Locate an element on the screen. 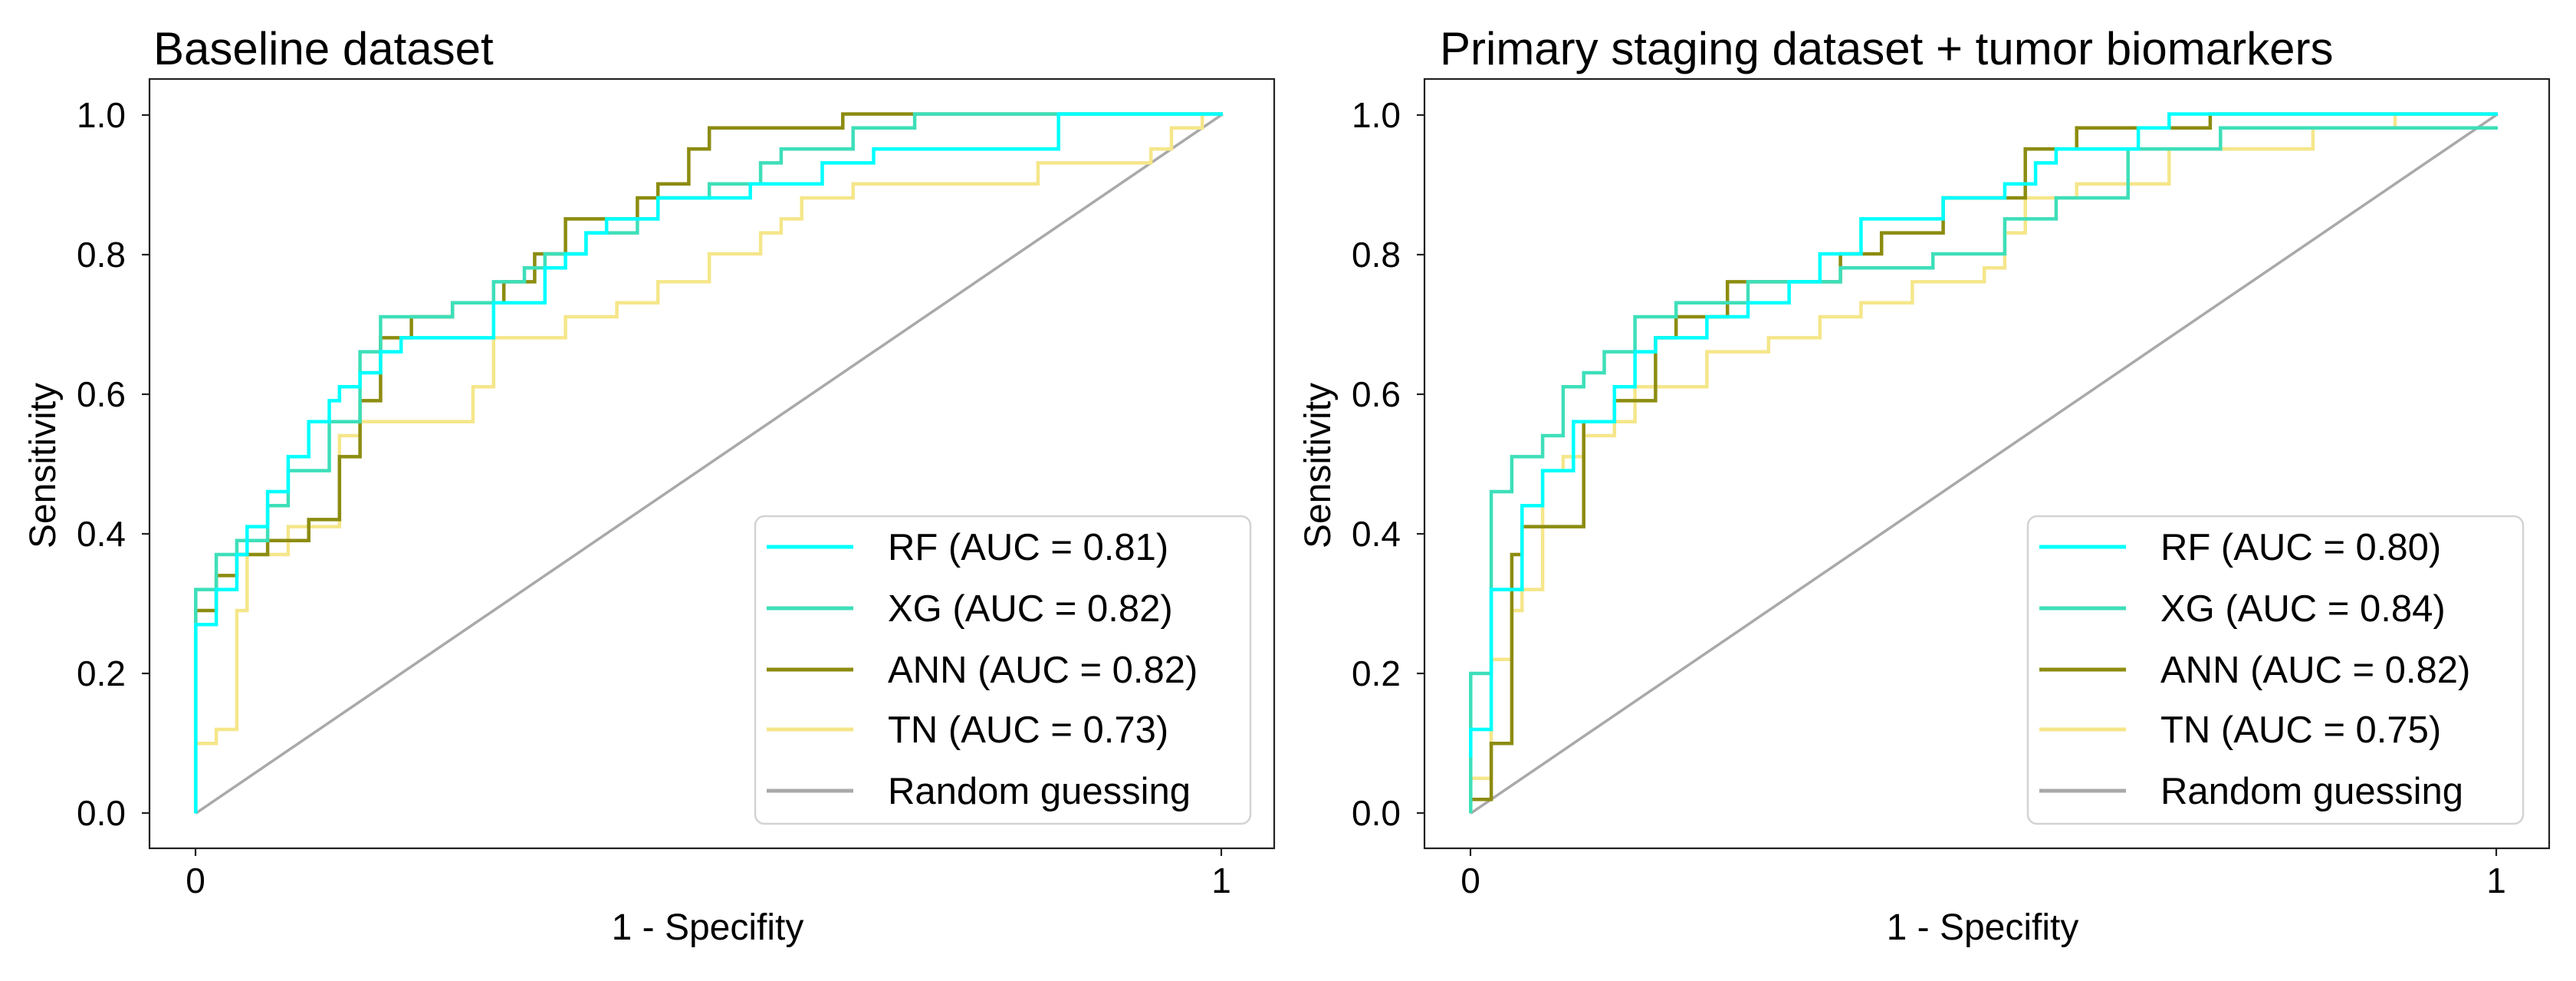  legend-label-tn: TN (AUC = 0.73) is located at coordinates (1028, 730).